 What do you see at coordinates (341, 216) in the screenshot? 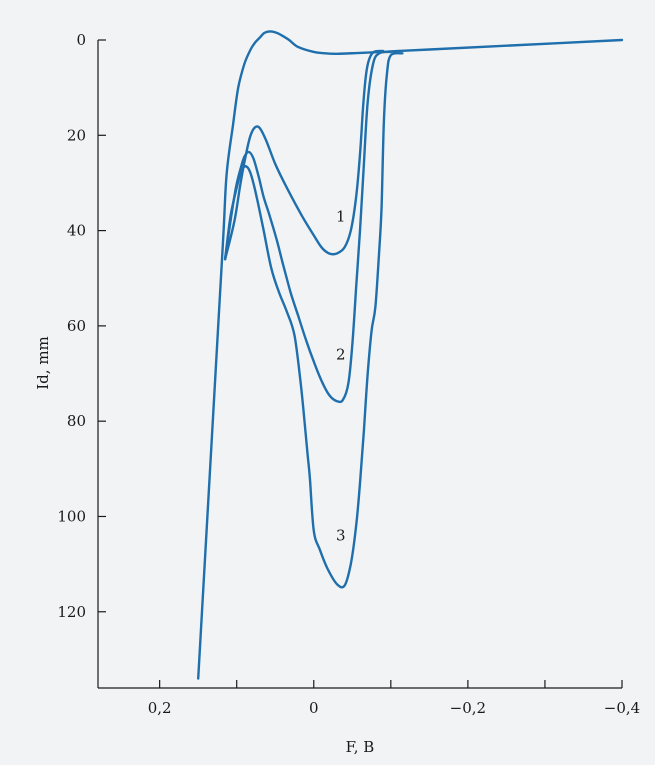
I see `series-label-1: 1` at bounding box center [341, 216].